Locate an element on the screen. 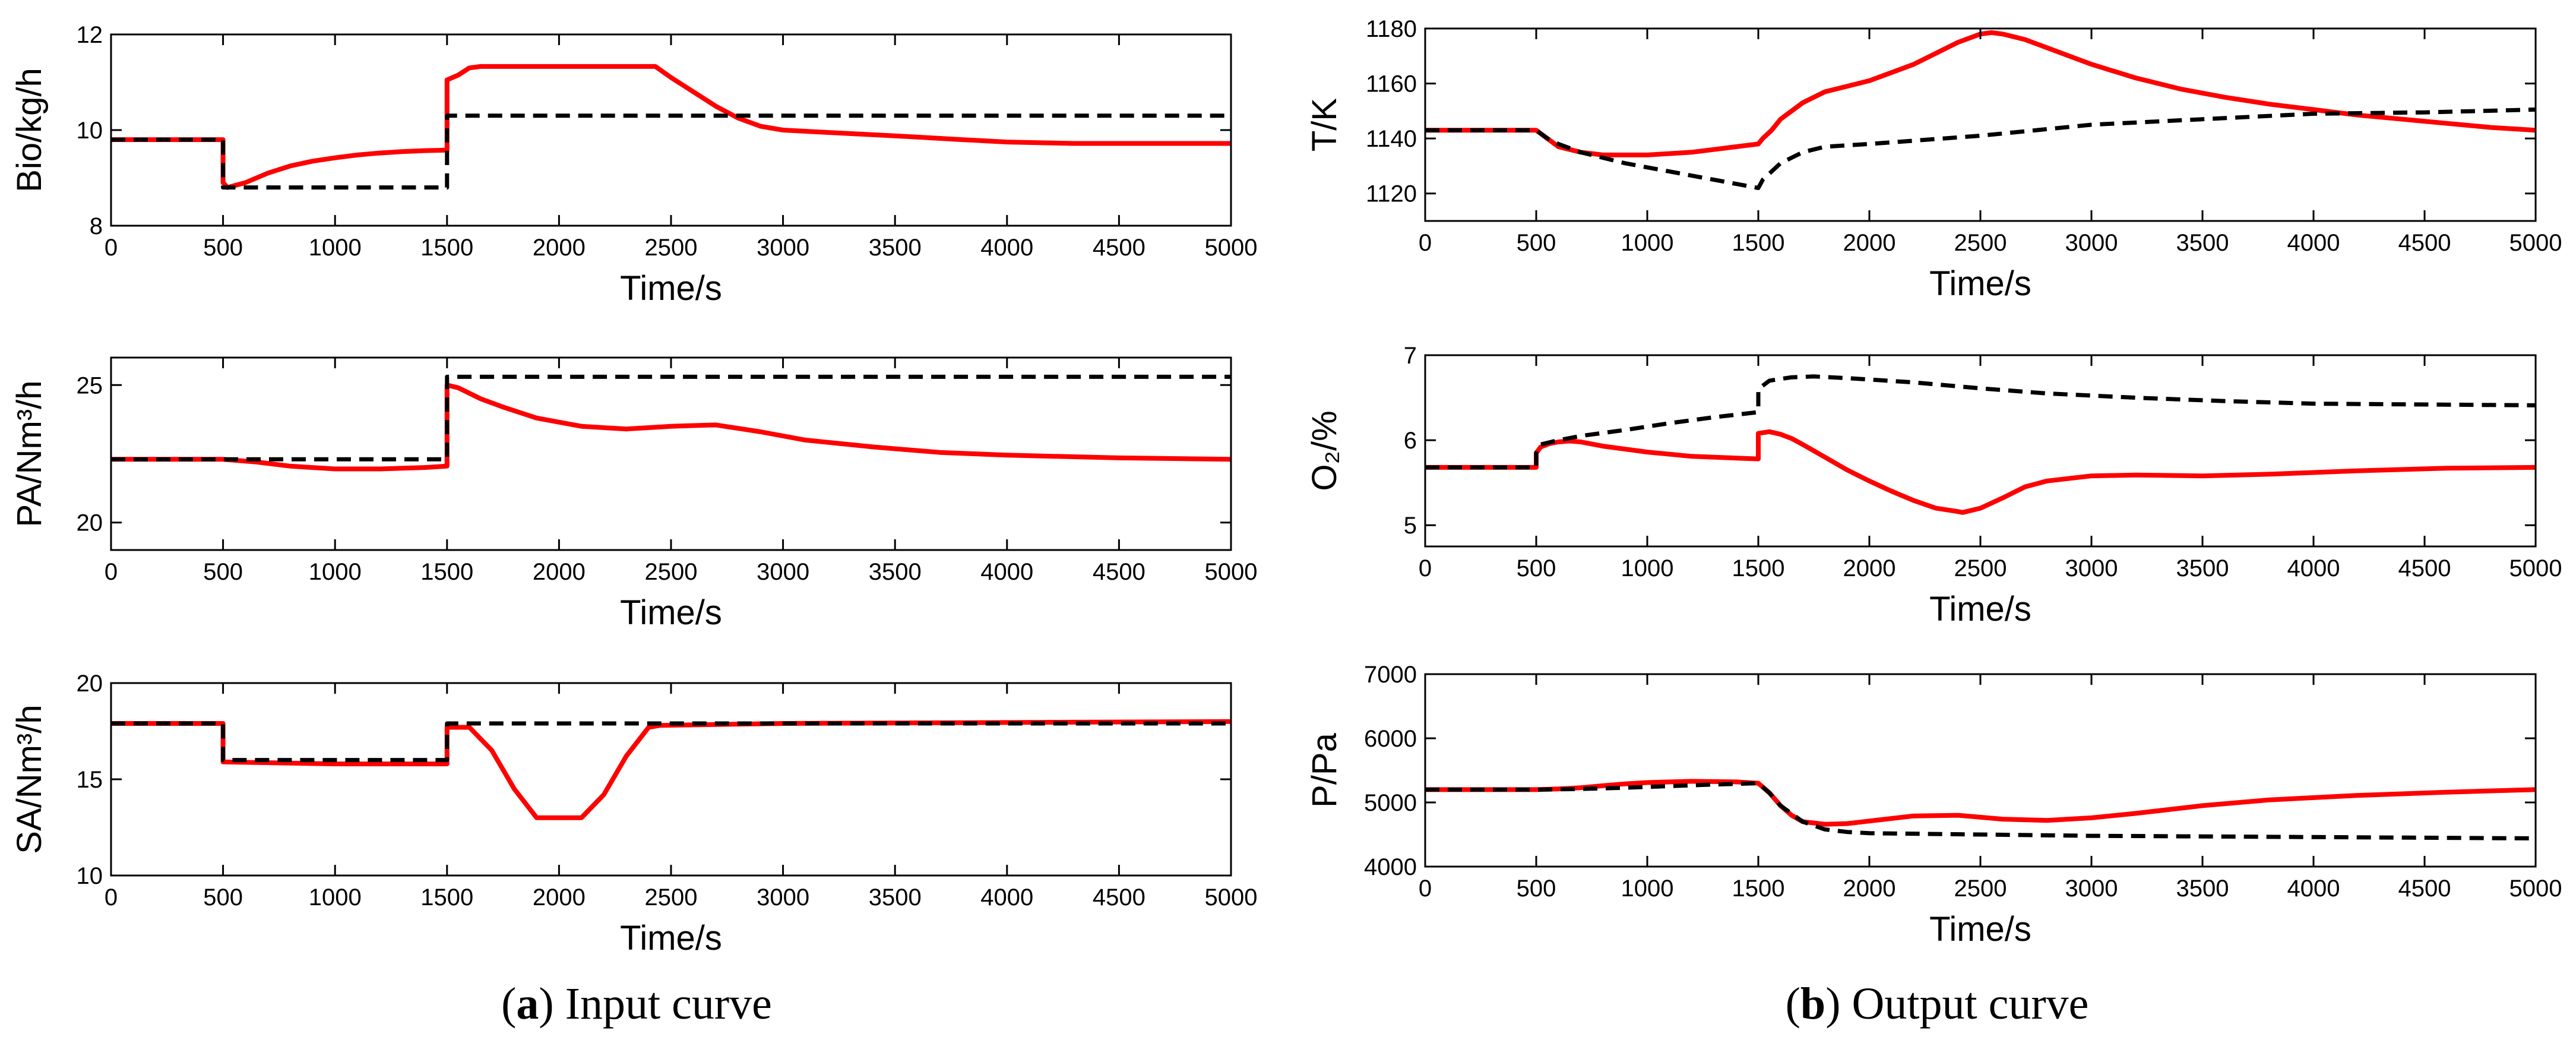 The height and width of the screenshot is (1043, 2576). series-solid-temp is located at coordinates (1980, 94).